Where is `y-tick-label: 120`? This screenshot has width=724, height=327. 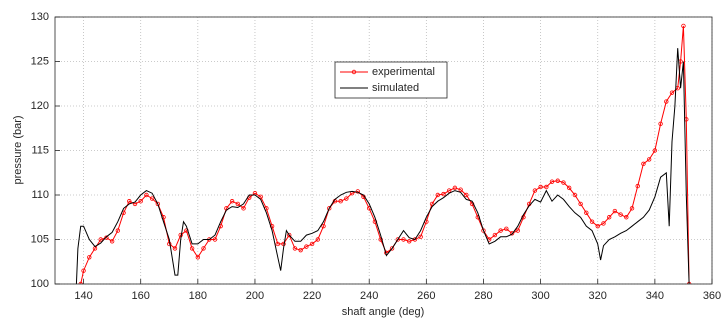
y-tick-label: 120 is located at coordinates (40, 106).